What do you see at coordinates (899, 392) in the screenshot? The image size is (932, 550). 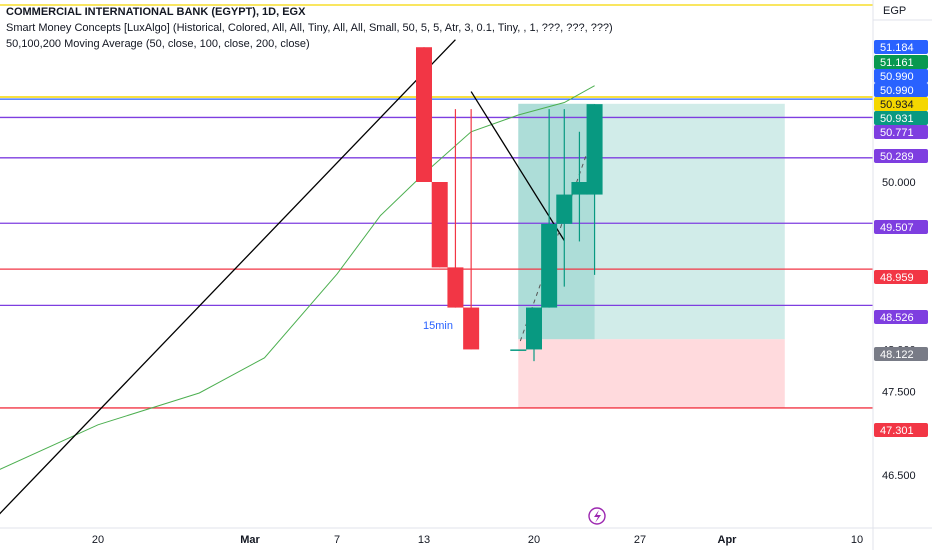 I see `y-tick-label: 47.500` at bounding box center [899, 392].